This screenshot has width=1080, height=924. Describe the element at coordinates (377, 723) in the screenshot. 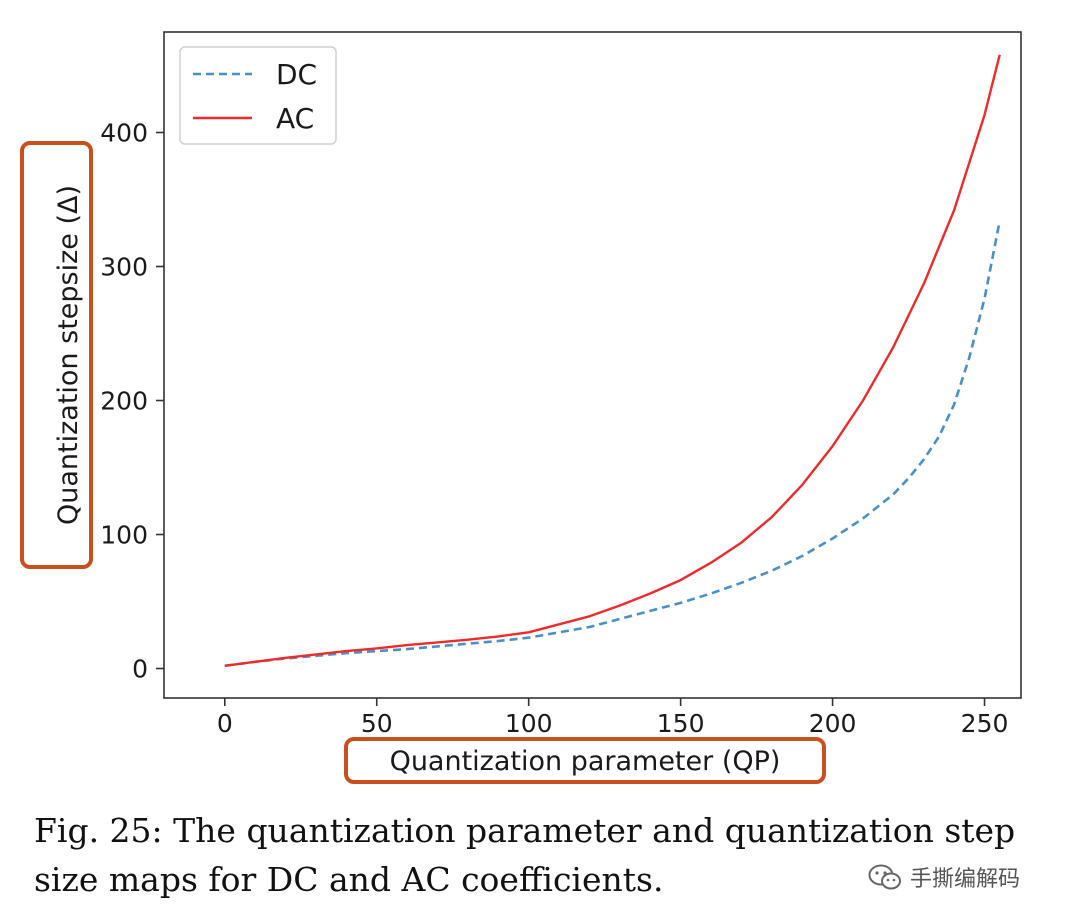

I see `x-tick-label: 50` at that location.